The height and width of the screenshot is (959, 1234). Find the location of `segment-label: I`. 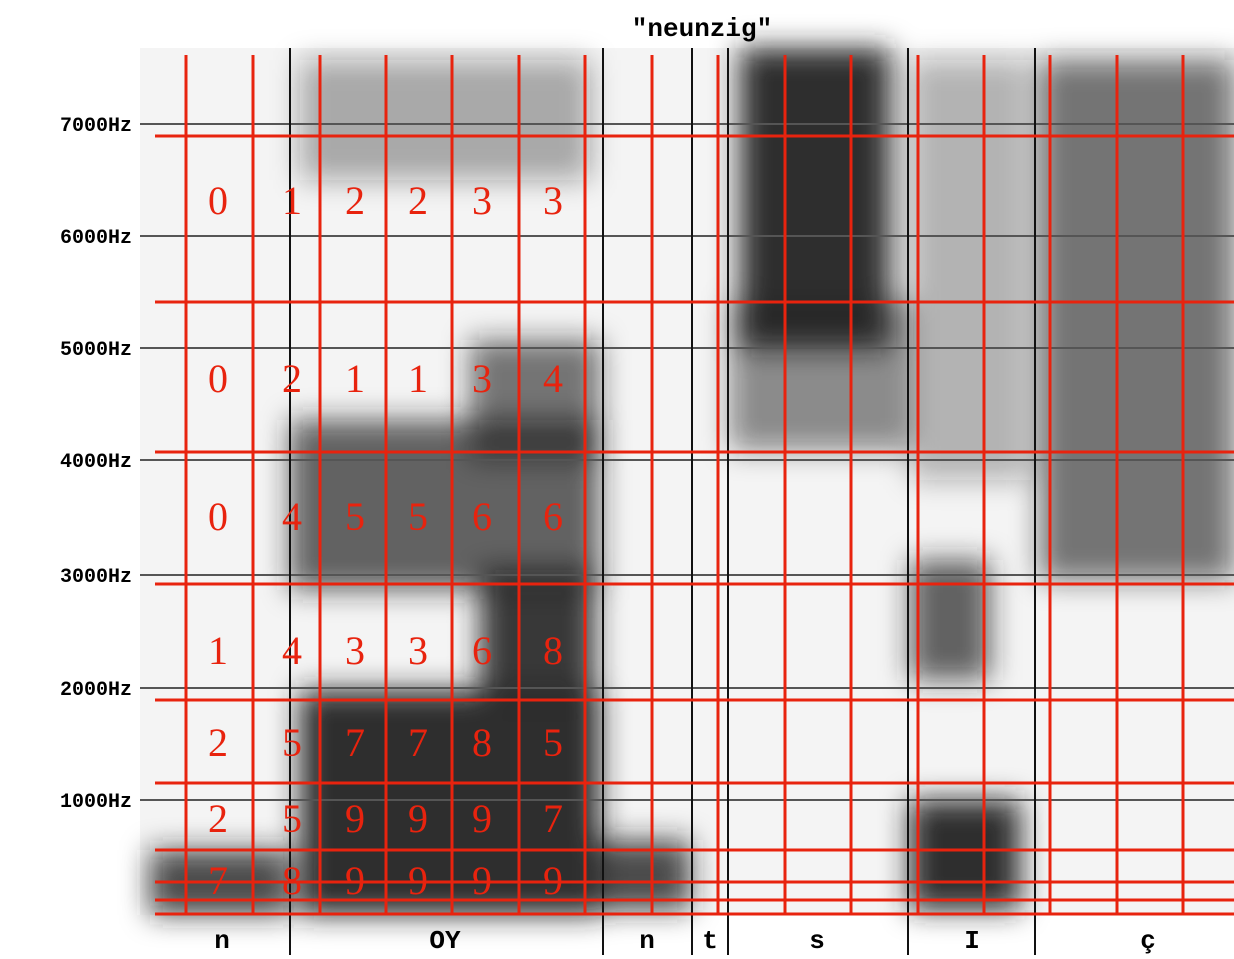

segment-label: I is located at coordinates (972, 941).